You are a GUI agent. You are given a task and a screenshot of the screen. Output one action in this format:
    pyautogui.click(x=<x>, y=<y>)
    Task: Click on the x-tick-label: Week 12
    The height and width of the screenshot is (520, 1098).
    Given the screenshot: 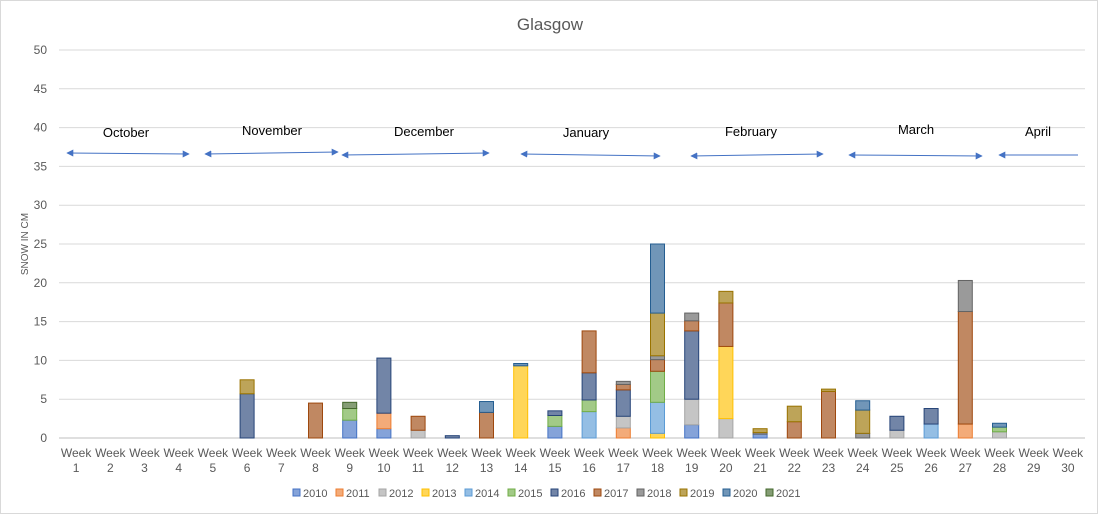 What is the action you would take?
    pyautogui.click(x=452, y=460)
    